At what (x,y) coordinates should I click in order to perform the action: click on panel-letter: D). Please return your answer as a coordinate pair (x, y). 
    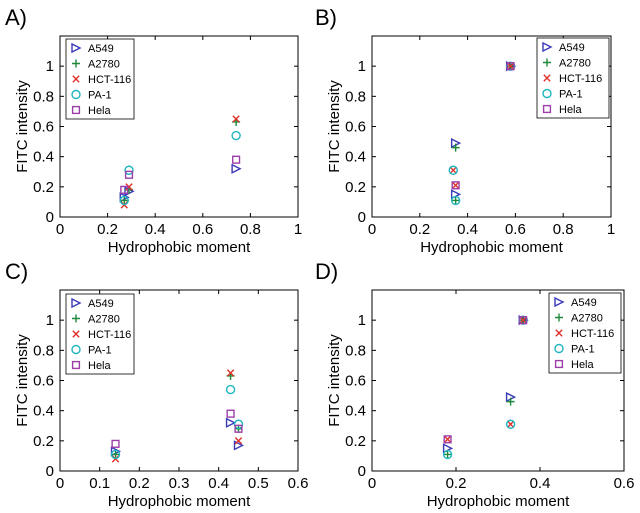
    Looking at the image, I should click on (326, 271).